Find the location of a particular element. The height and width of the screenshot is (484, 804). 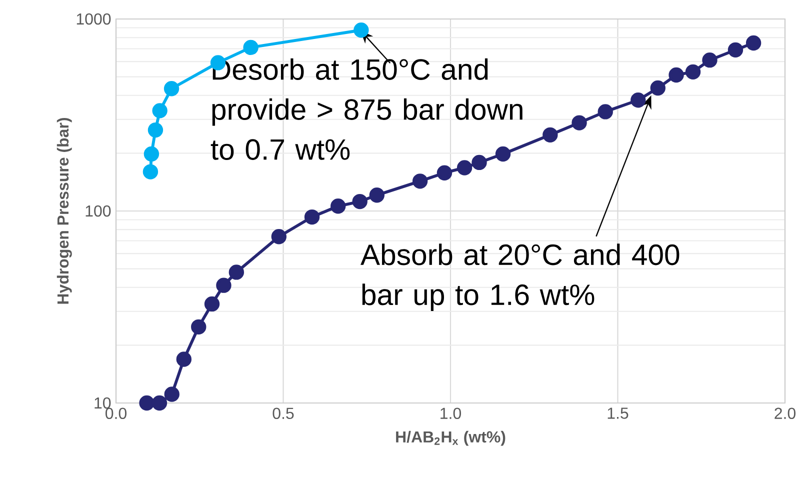

y-tick-label: 1000 is located at coordinates (93, 19).